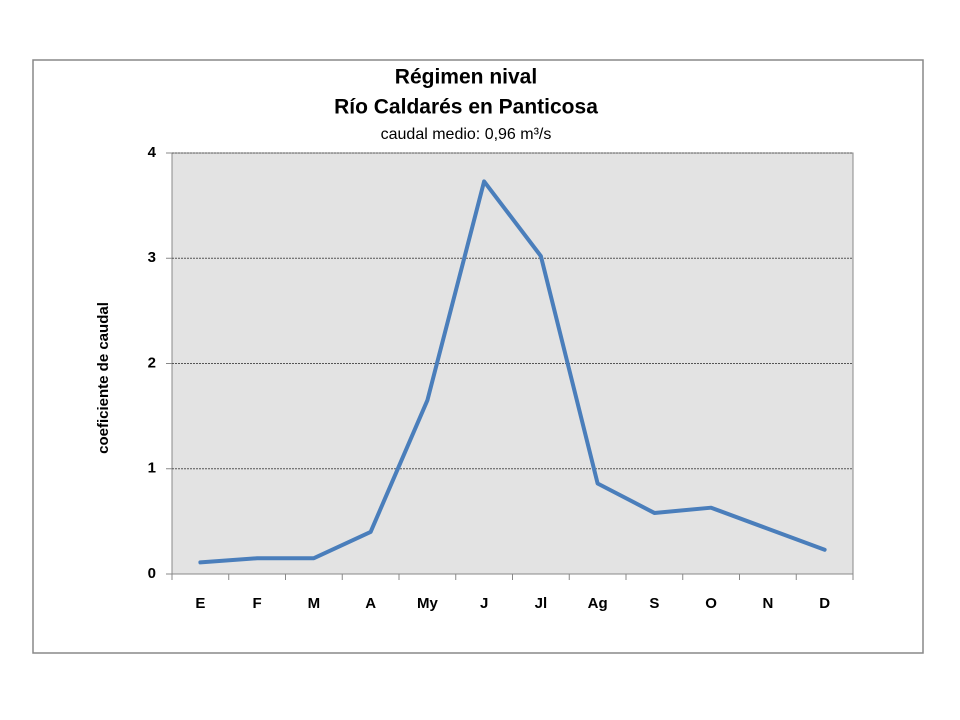  Describe the element at coordinates (427, 603) in the screenshot. I see `x-tick-label: My` at that location.